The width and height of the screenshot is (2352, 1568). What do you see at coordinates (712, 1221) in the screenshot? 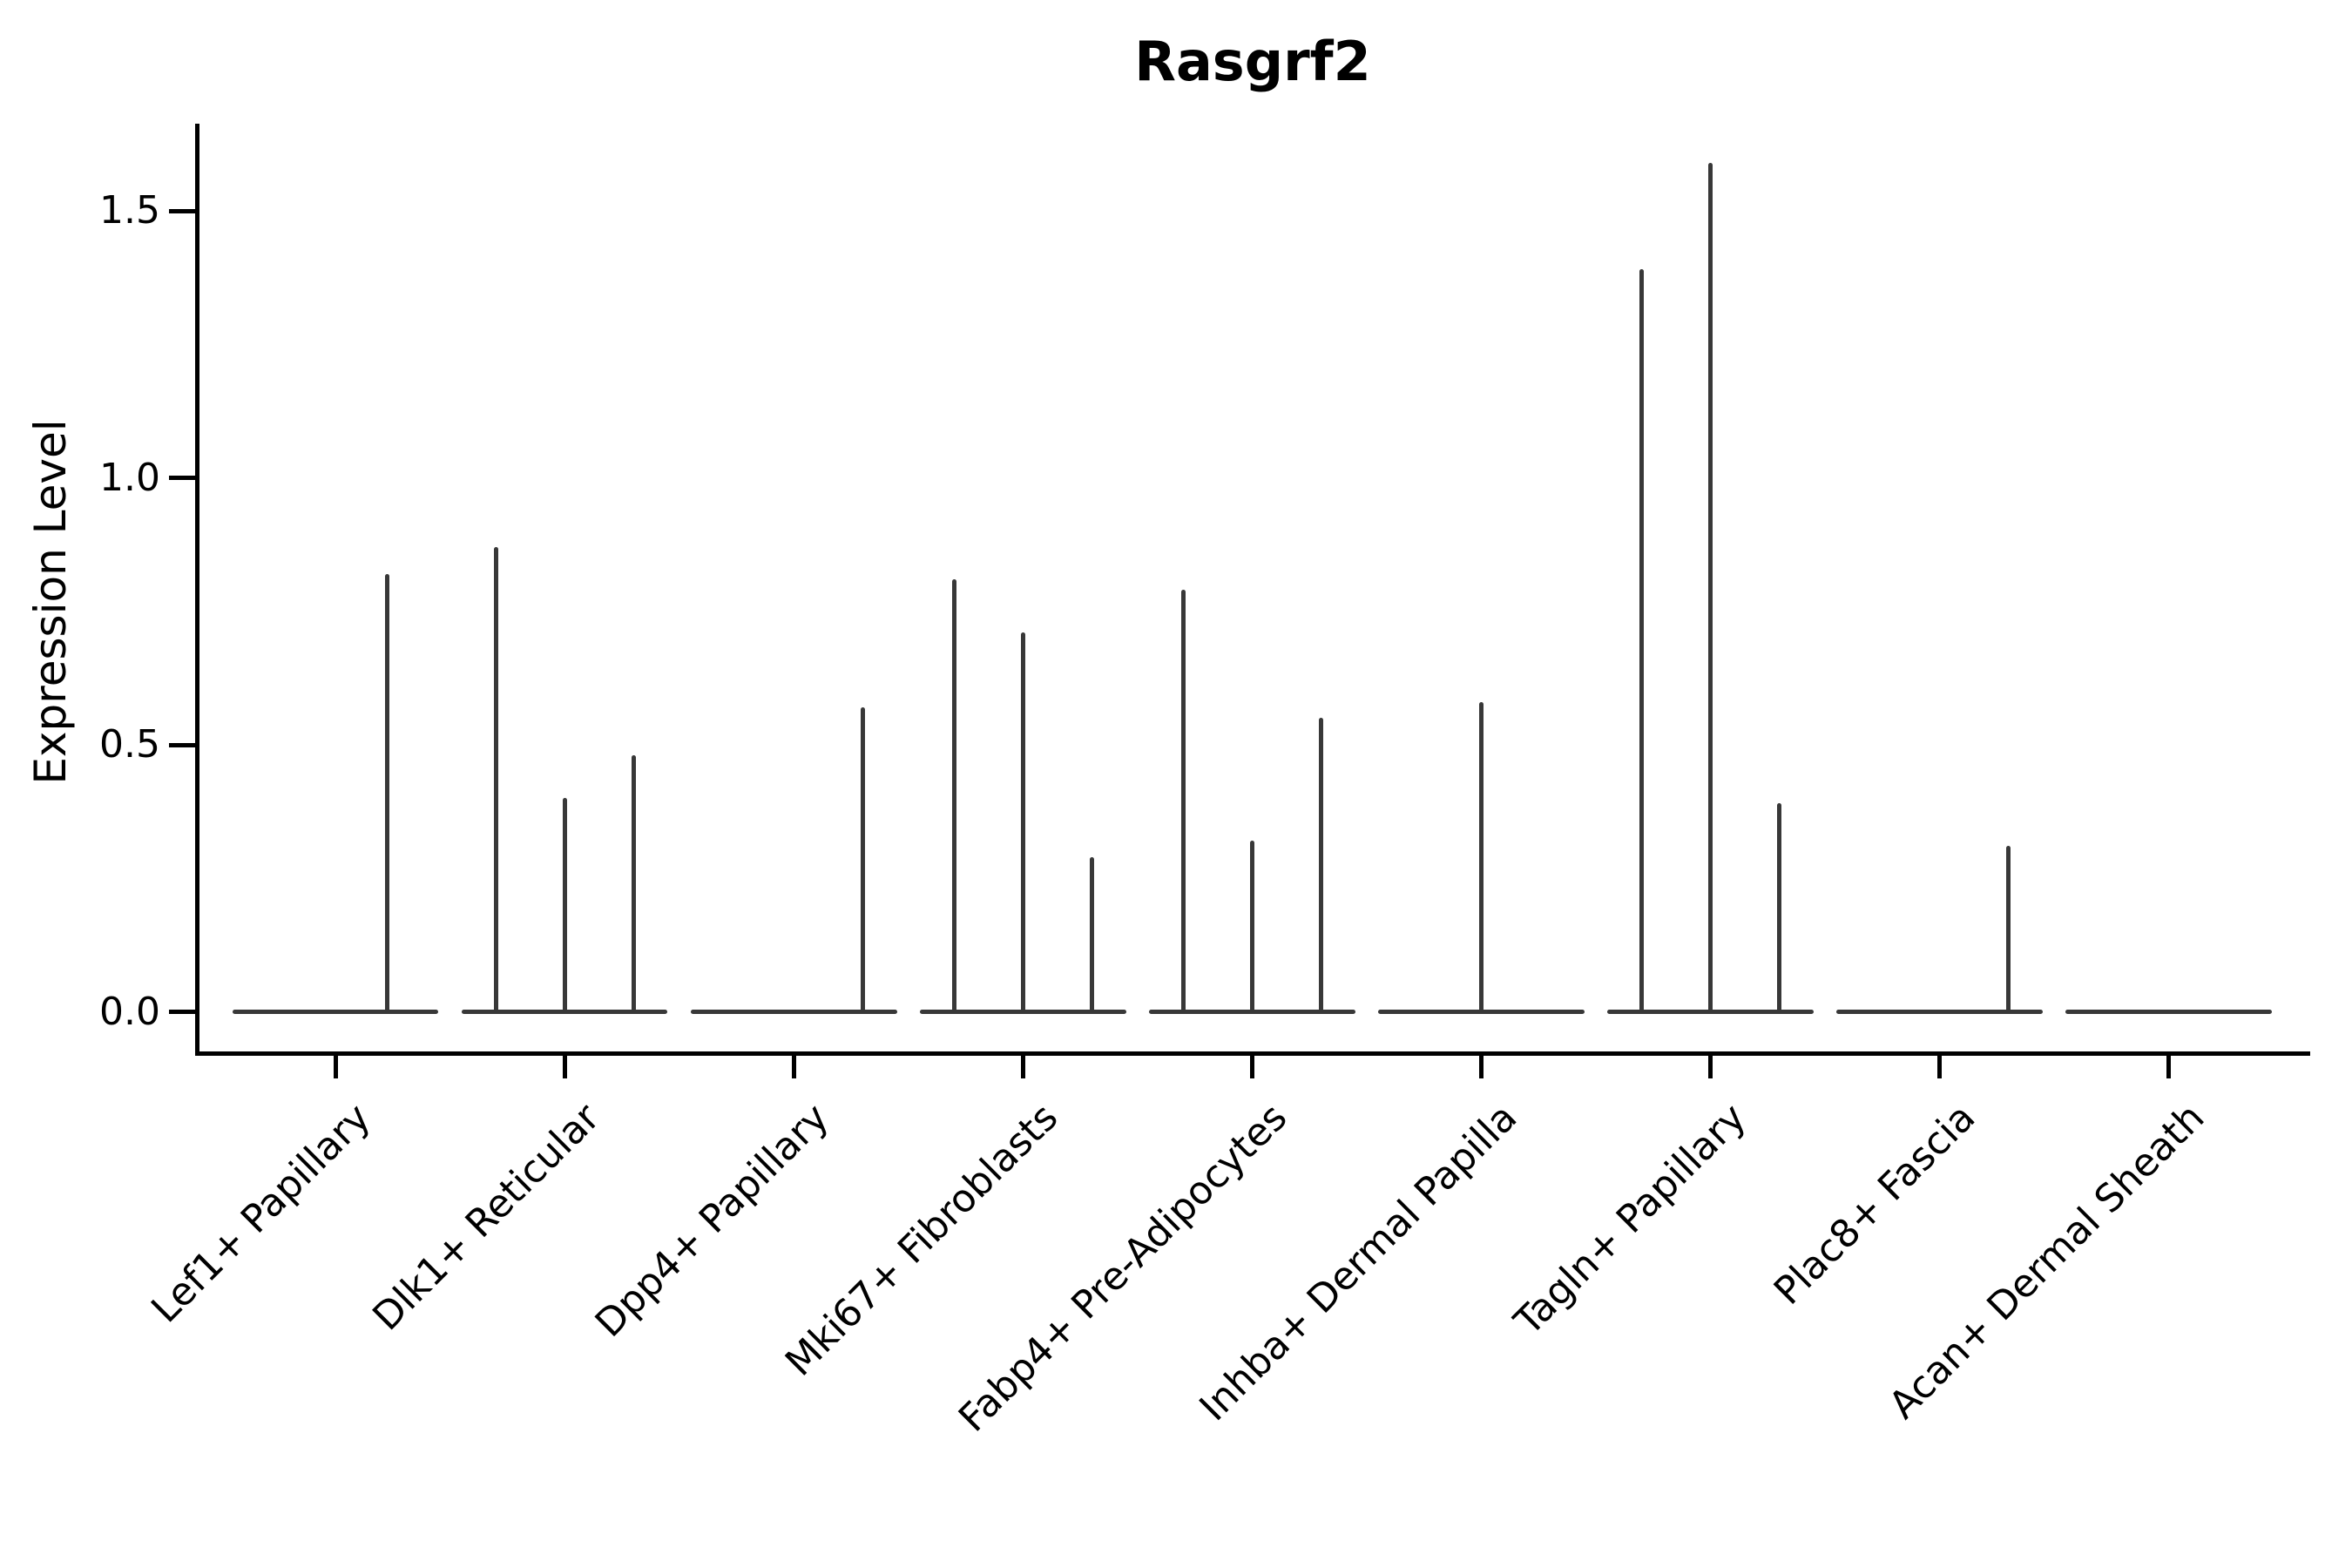
I see `x-category-label: Dpp4+ Papillary` at bounding box center [712, 1221].